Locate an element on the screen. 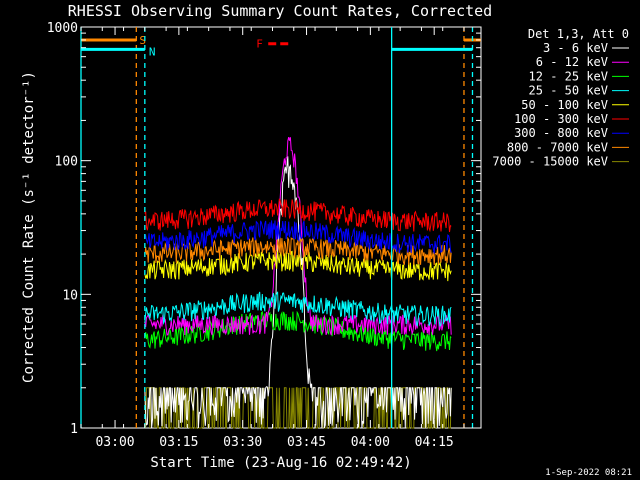 Image resolution: width=640 pixels, height=480 pixels. flag-label: F is located at coordinates (259, 44).